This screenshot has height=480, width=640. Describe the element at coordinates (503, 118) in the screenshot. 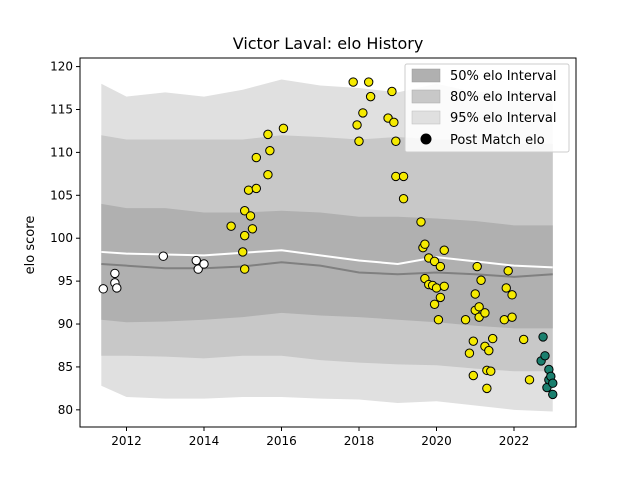

I see `legend-label-95: 95% elo Interval` at that location.